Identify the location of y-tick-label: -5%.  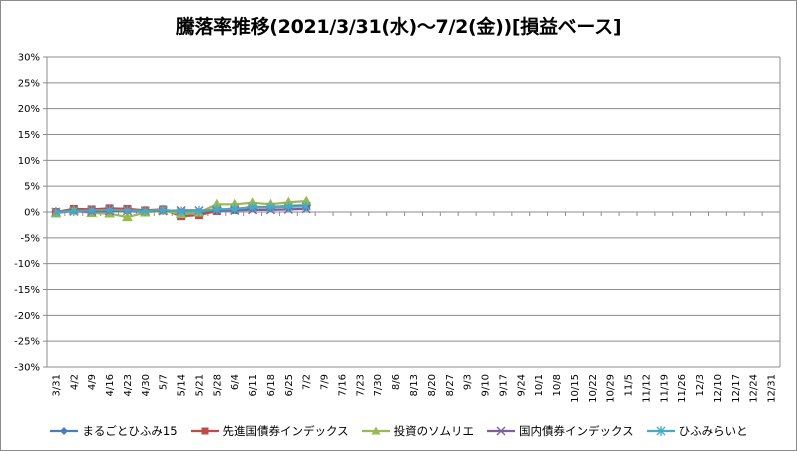
(30, 238).